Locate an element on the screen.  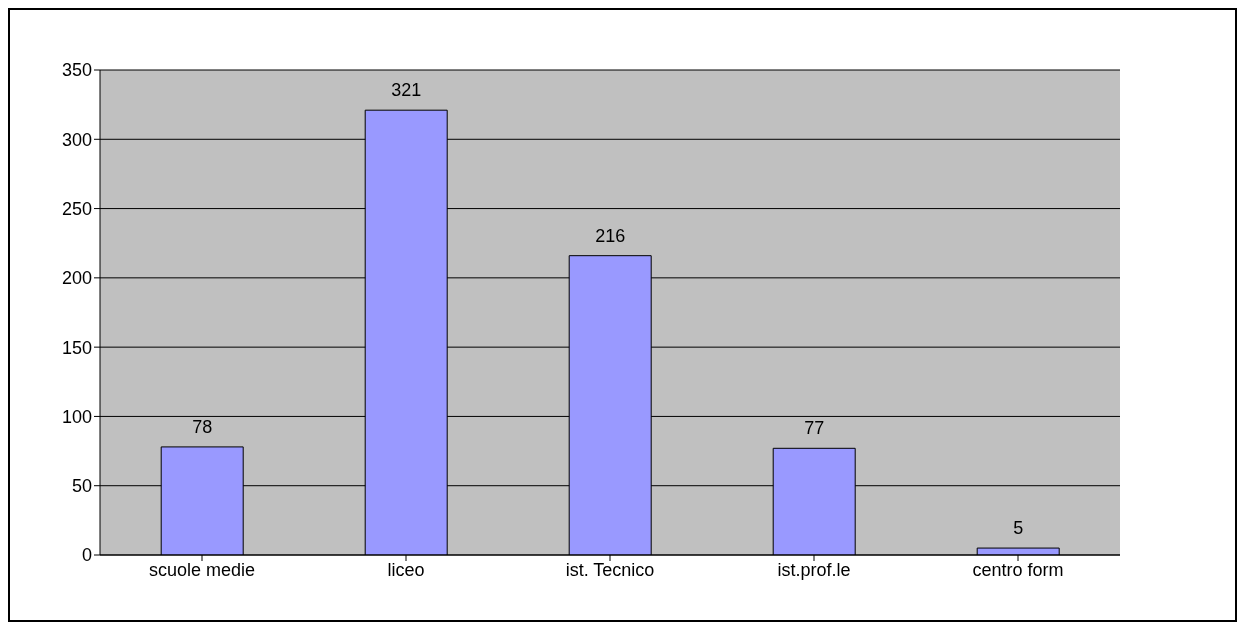
y-tick-label: 0 is located at coordinates (86, 555).